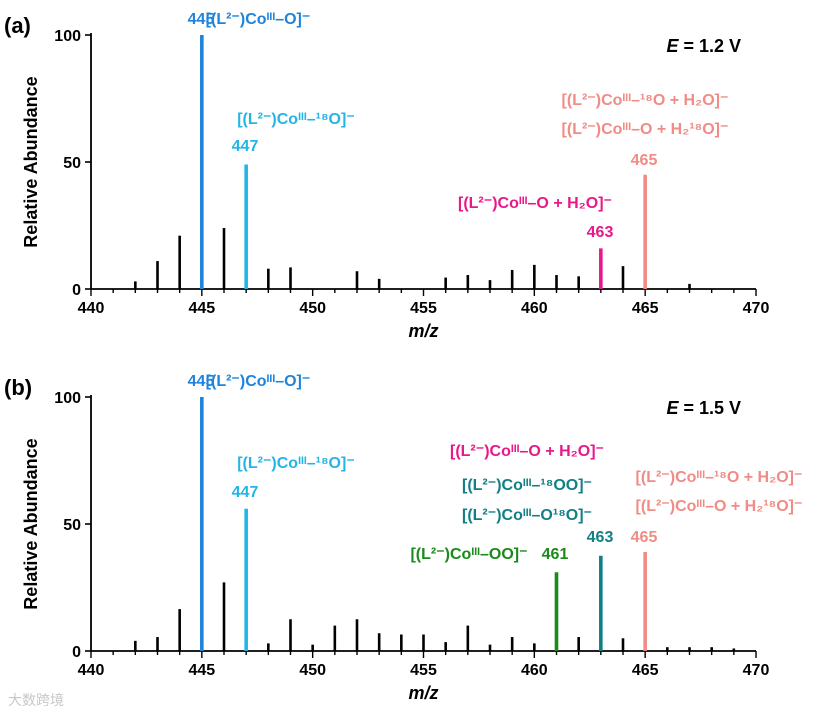 The image size is (820, 716). Describe the element at coordinates (712, 408) in the screenshot. I see `condition-value: = 1.5 V` at that location.